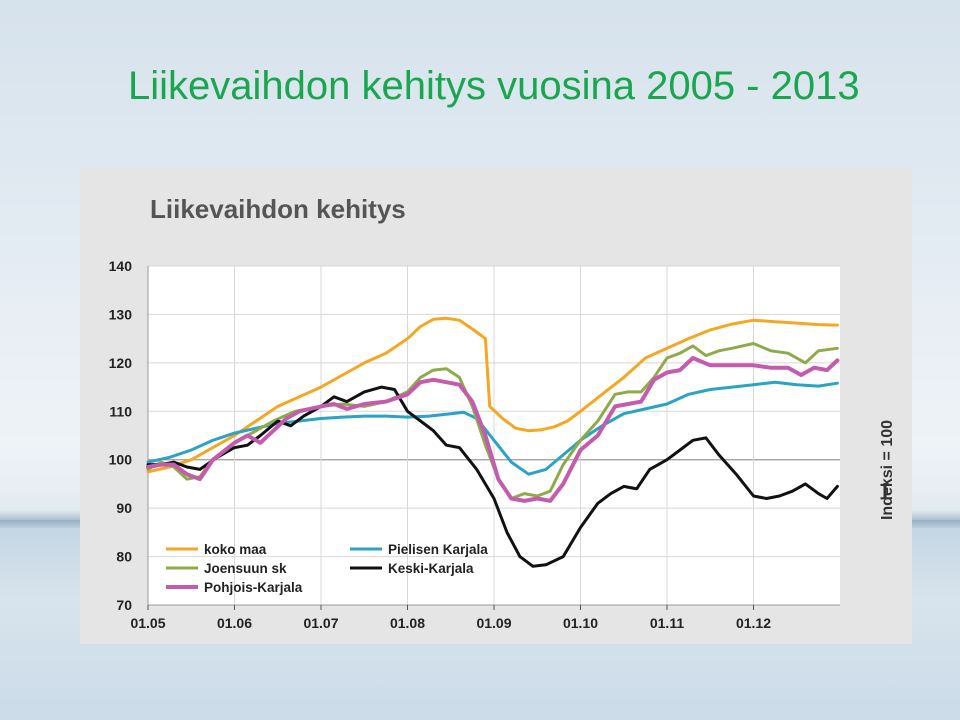  What do you see at coordinates (121, 266) in the screenshot?
I see `y-tick-label: 140` at bounding box center [121, 266].